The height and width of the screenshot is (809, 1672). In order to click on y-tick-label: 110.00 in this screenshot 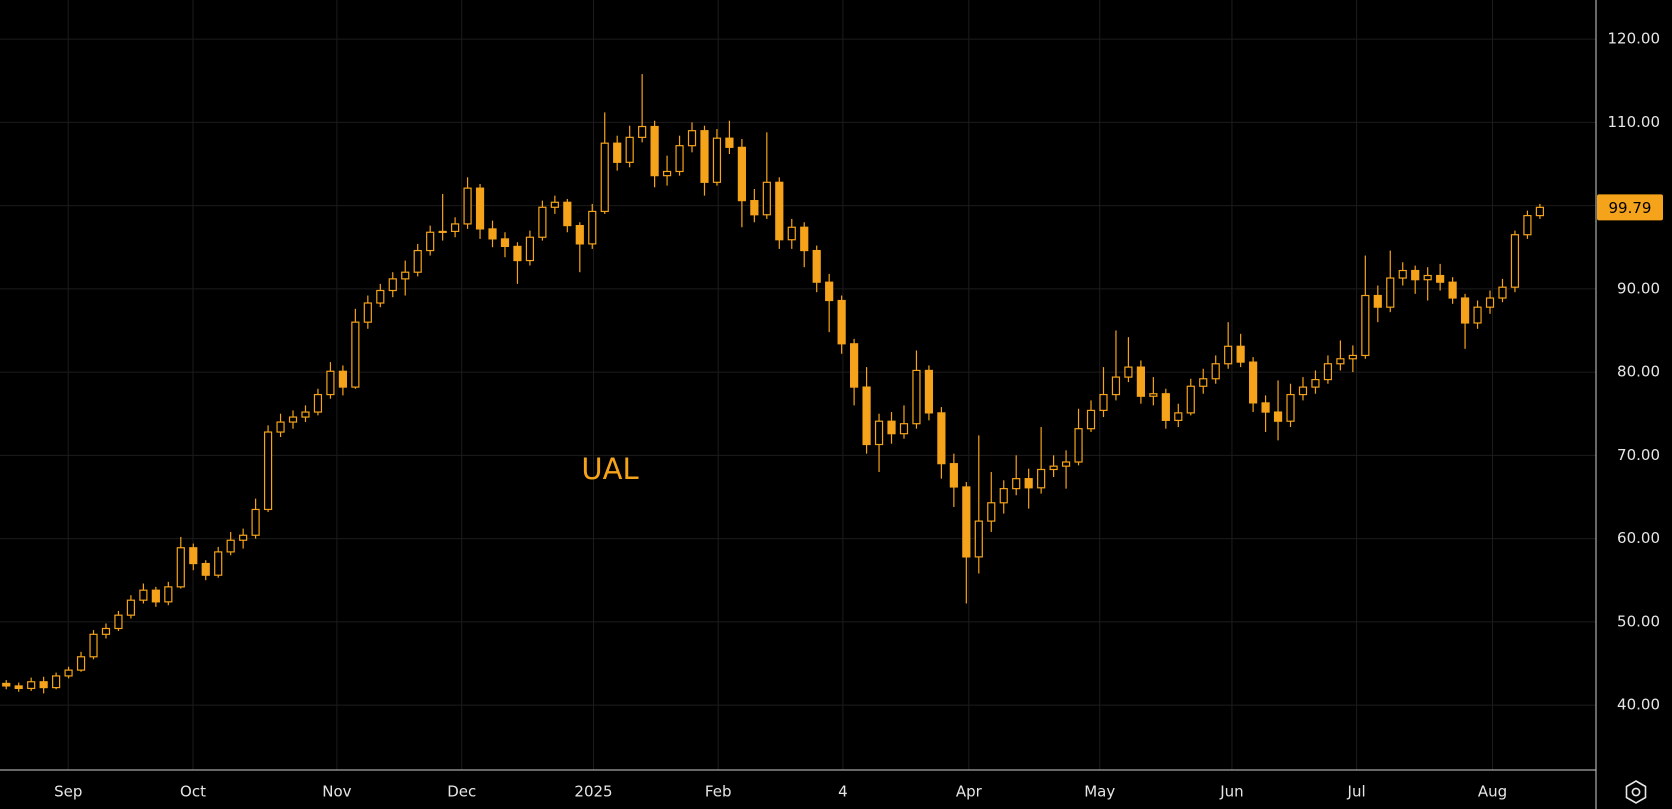, I will do `click(1634, 122)`.